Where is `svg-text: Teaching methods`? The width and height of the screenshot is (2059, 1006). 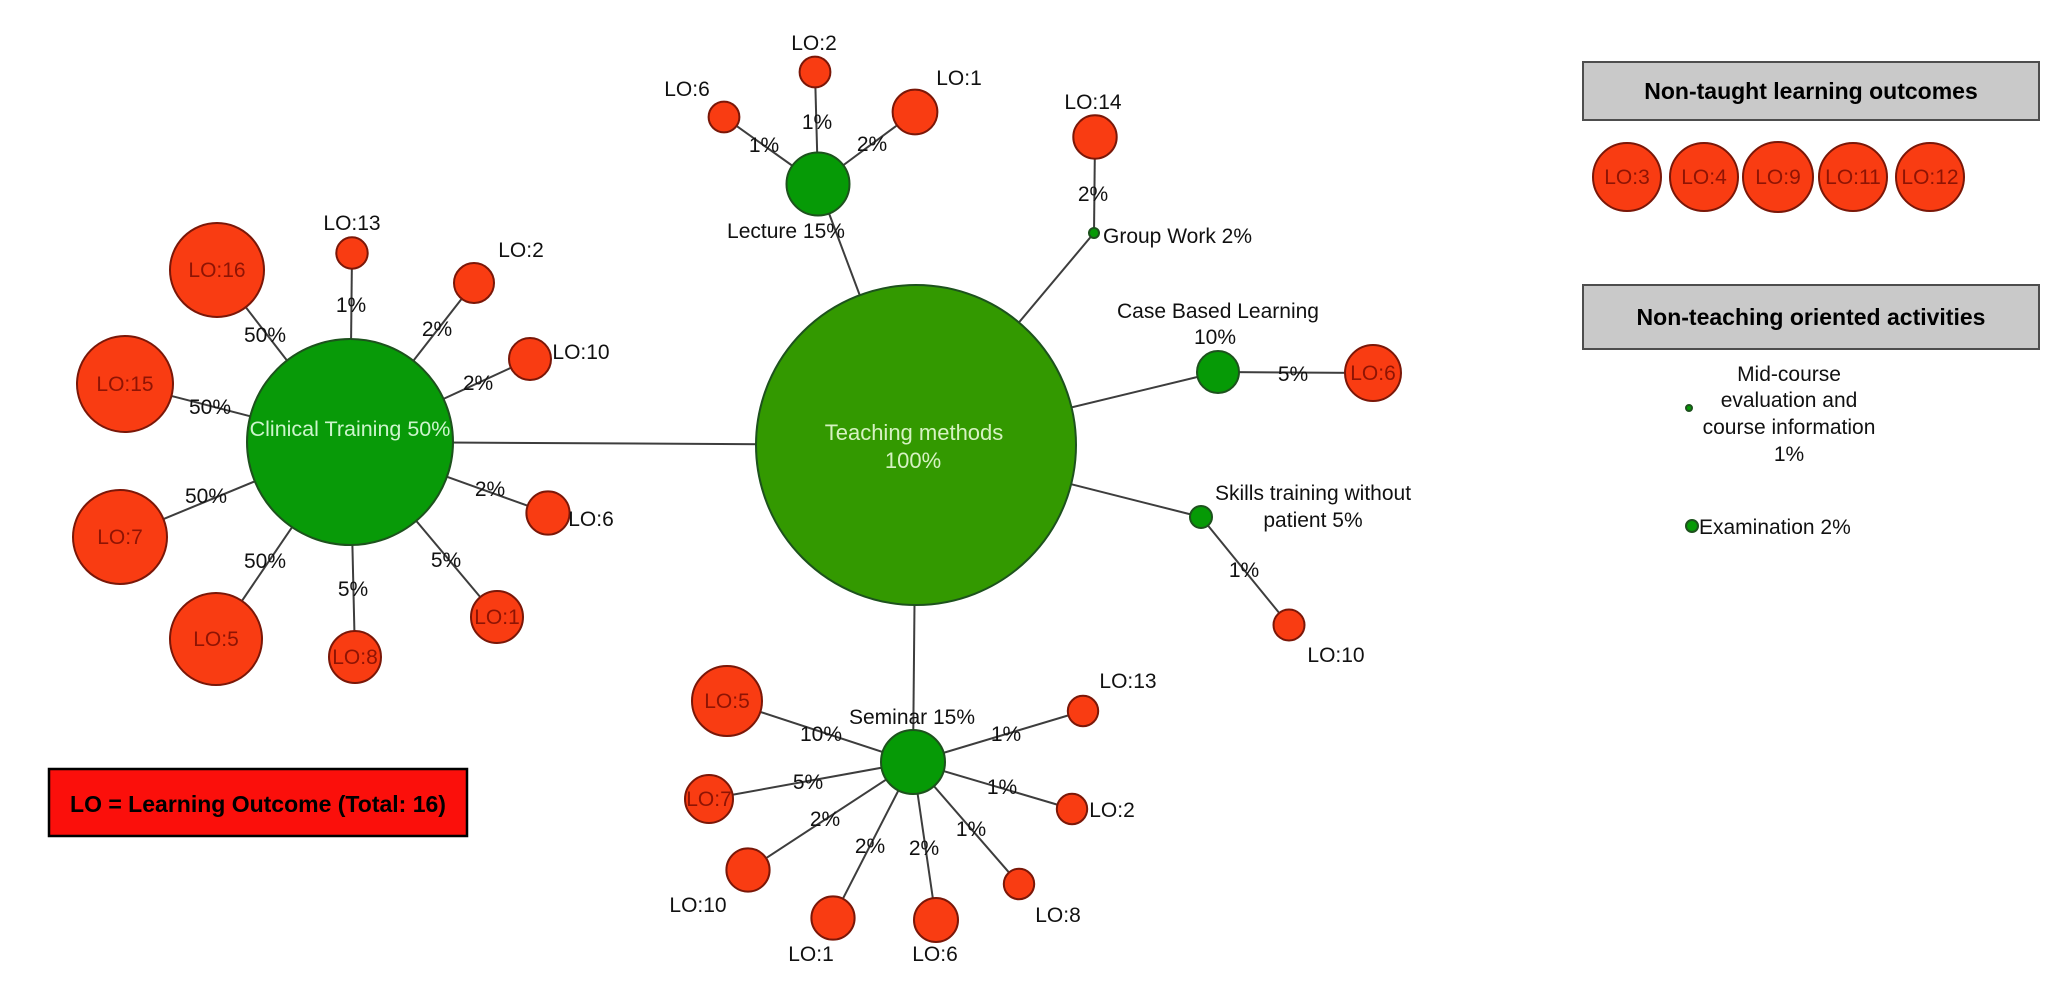
svg-text: Teaching methods is located at coordinates (914, 432).